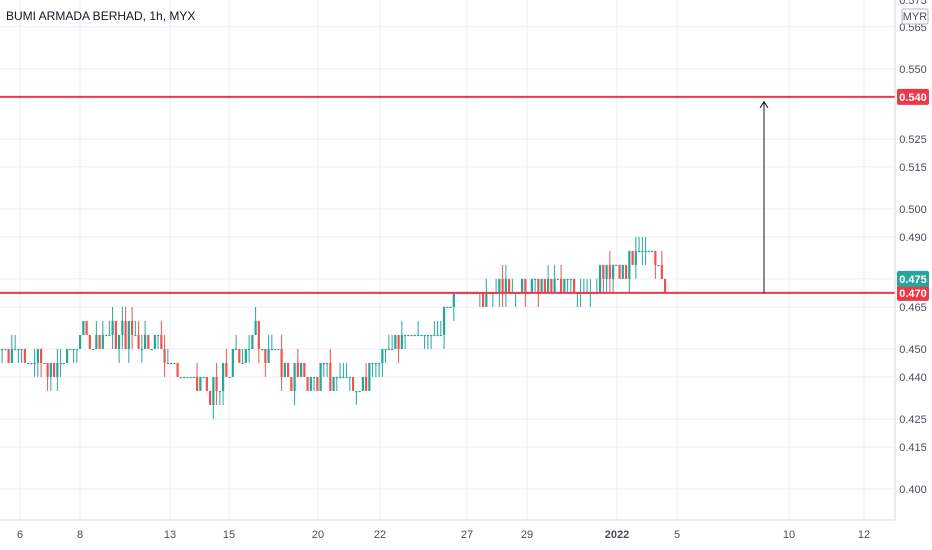 This screenshot has width=932, height=550. I want to click on currency-label: MYR, so click(915, 17).